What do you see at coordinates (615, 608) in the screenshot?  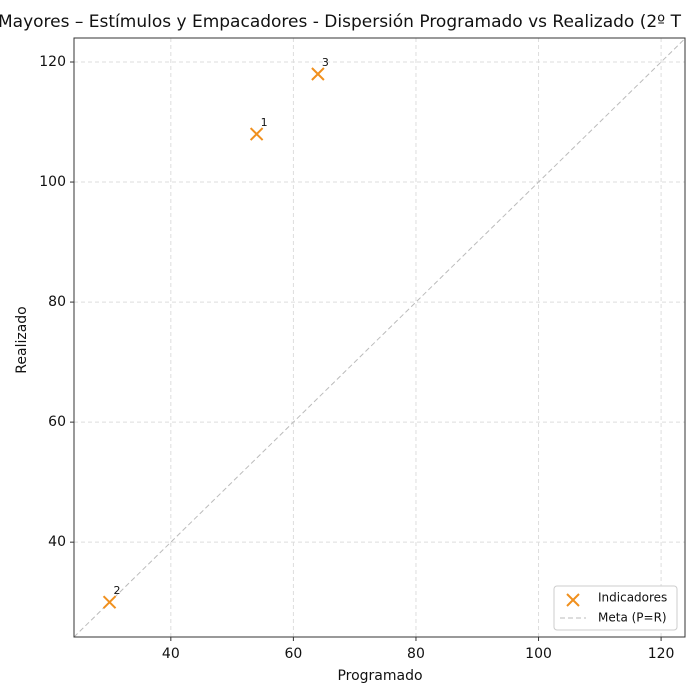 I see `legend-box` at bounding box center [615, 608].